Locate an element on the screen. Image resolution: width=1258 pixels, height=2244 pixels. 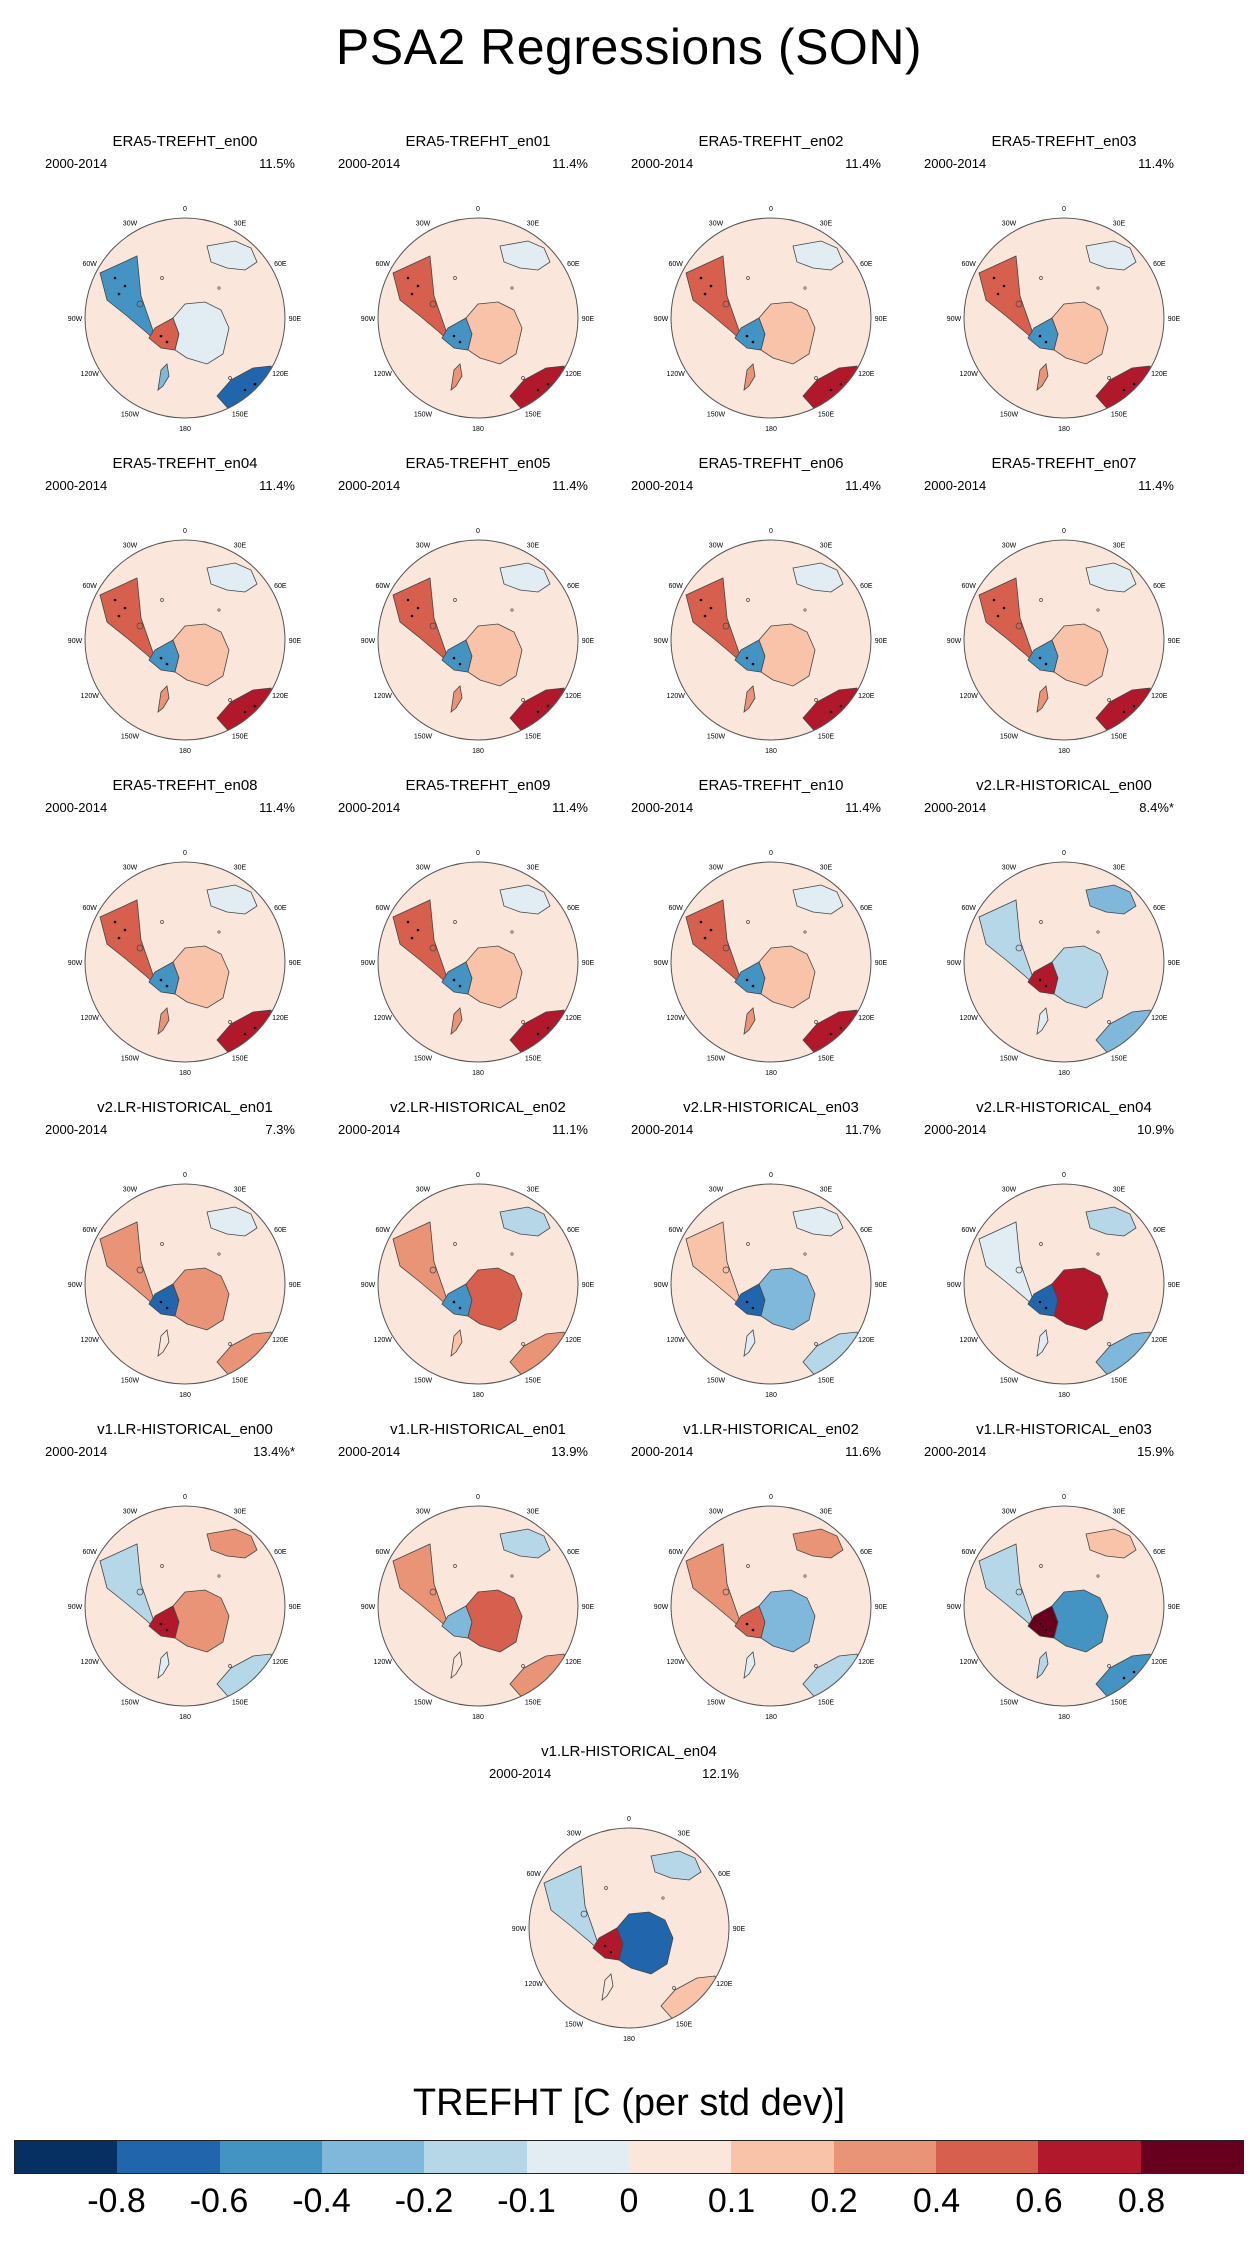
longitude-label: 120E is located at coordinates (573, 1018).